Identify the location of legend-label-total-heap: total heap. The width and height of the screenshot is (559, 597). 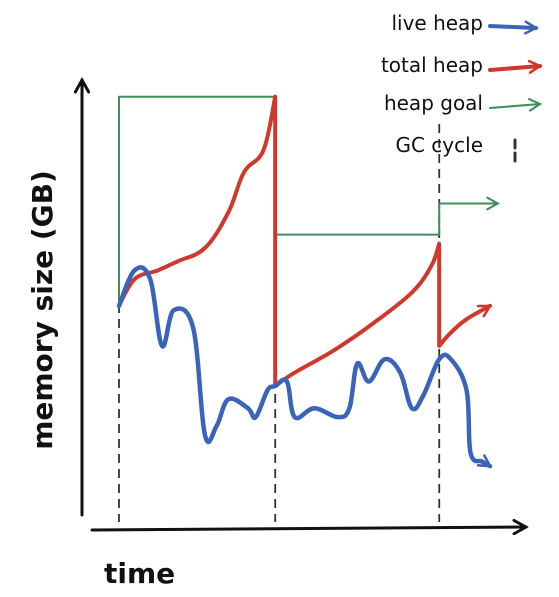
(432, 65).